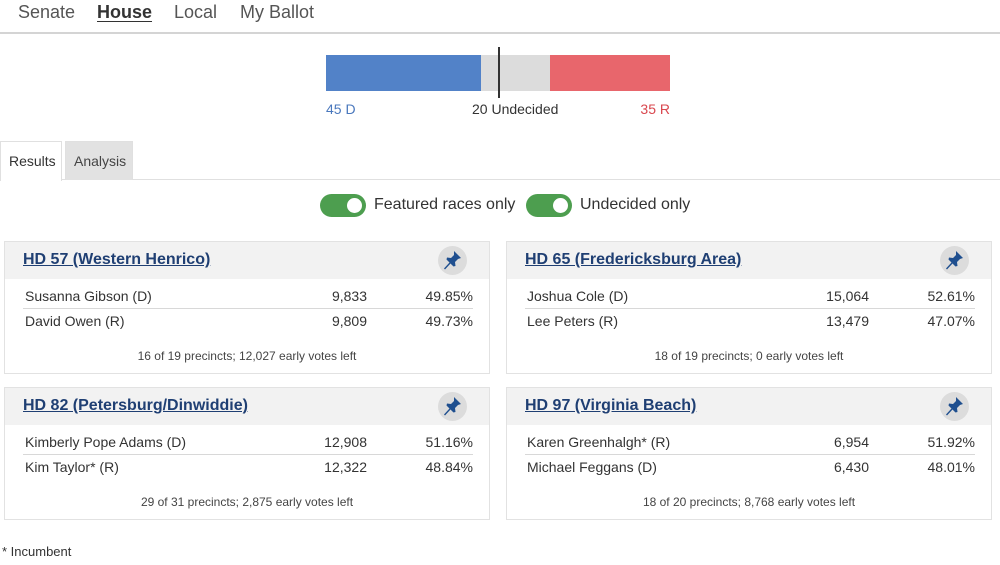 This screenshot has height=565, width=1000. What do you see at coordinates (749, 356) in the screenshot?
I see `precincts-status: 18 of 19 precincts; 0 early votes left` at bounding box center [749, 356].